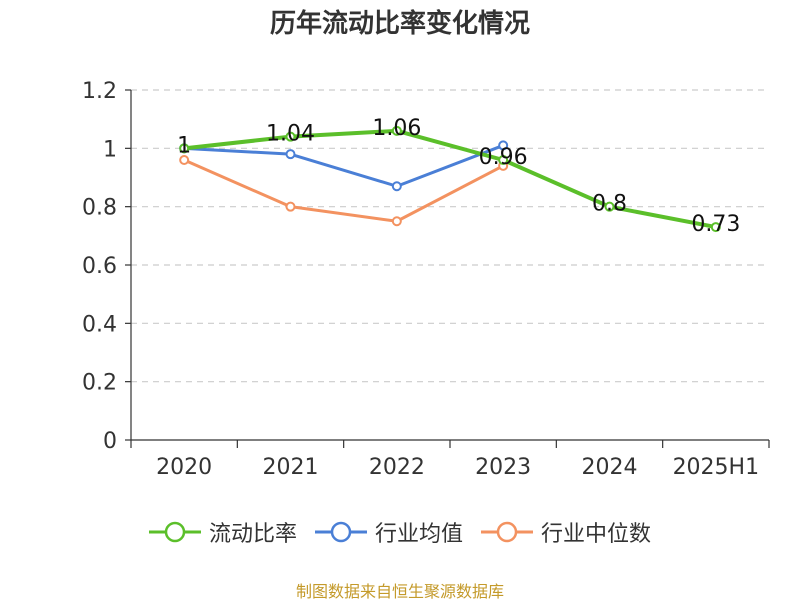  I want to click on data-label: 0.96, so click(503, 157).